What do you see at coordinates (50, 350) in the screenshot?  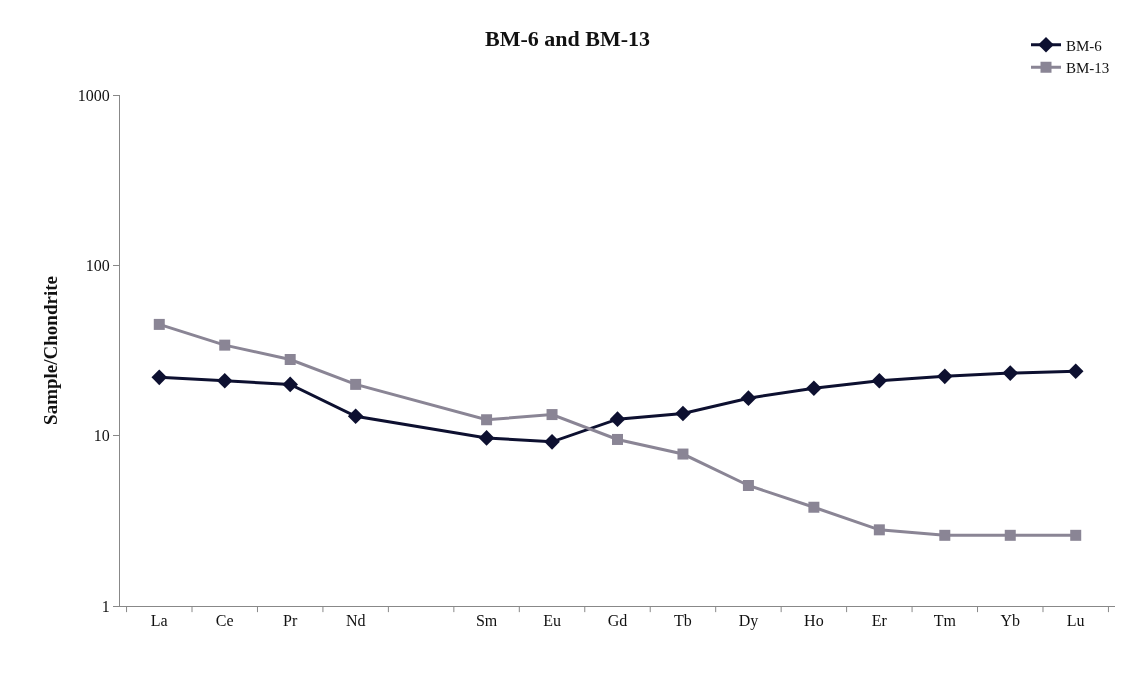 I see `y-axis-title: Sample/Chondrite` at bounding box center [50, 350].